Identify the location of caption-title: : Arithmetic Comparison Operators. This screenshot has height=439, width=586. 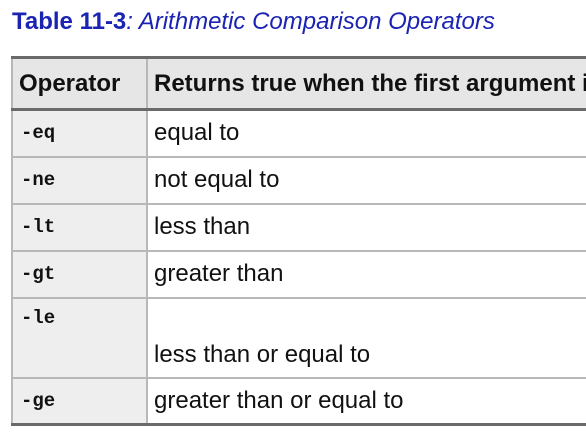
(310, 21).